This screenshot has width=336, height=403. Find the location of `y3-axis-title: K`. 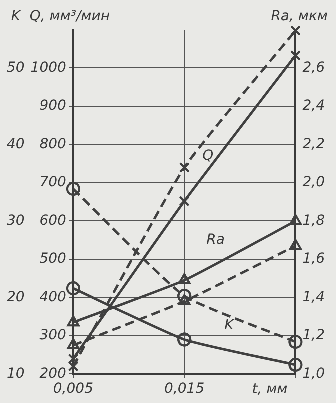

y3-axis-title: K is located at coordinates (16, 16).